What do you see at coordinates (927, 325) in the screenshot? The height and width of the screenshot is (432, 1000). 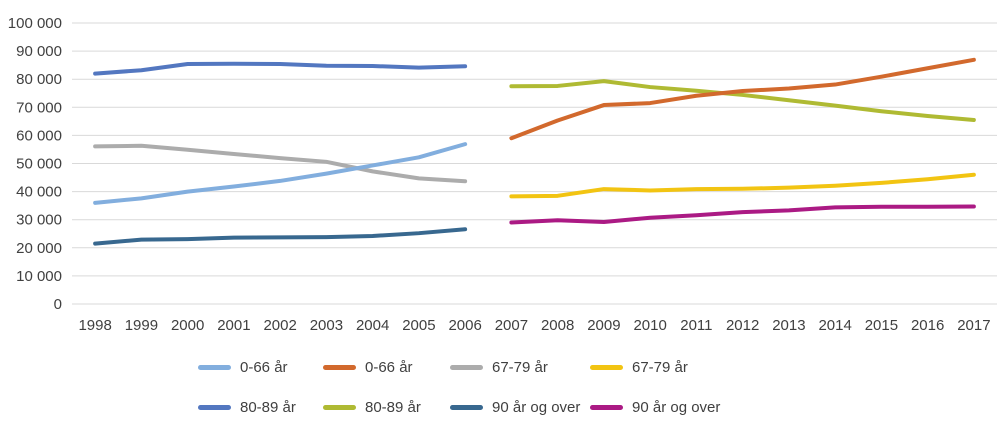 I see `x-axis-label: 2016` at bounding box center [927, 325].